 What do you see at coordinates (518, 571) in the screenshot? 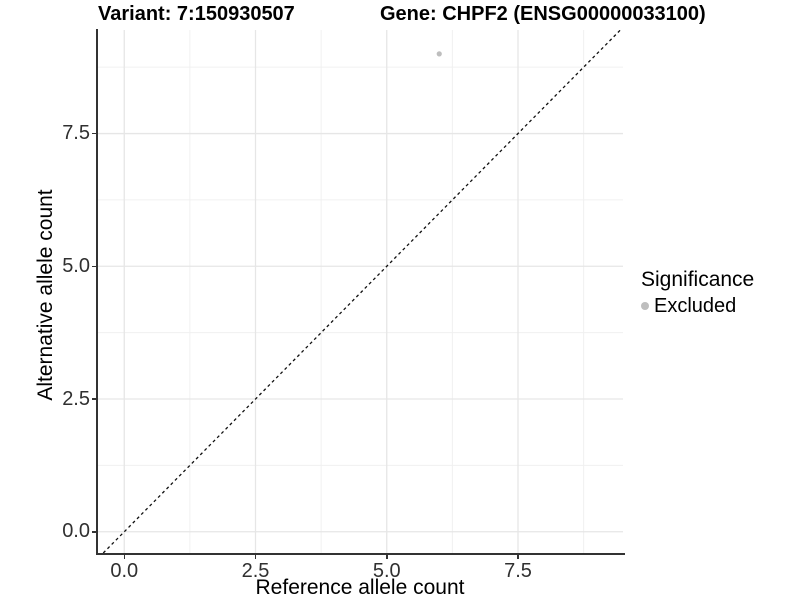
I see `x-tick-label: 7.5` at bounding box center [518, 571].